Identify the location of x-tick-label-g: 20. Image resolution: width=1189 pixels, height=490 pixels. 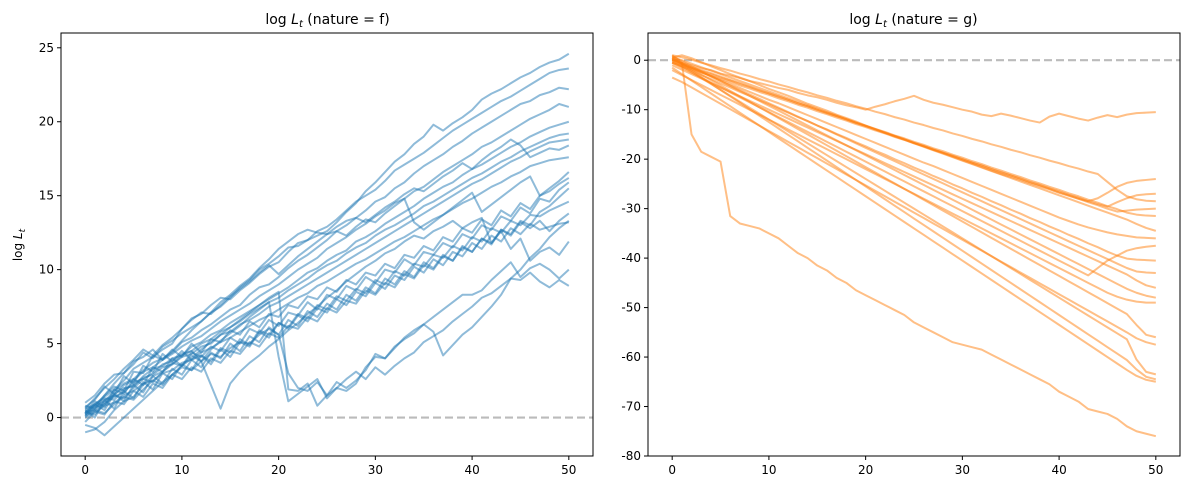
(865, 470).